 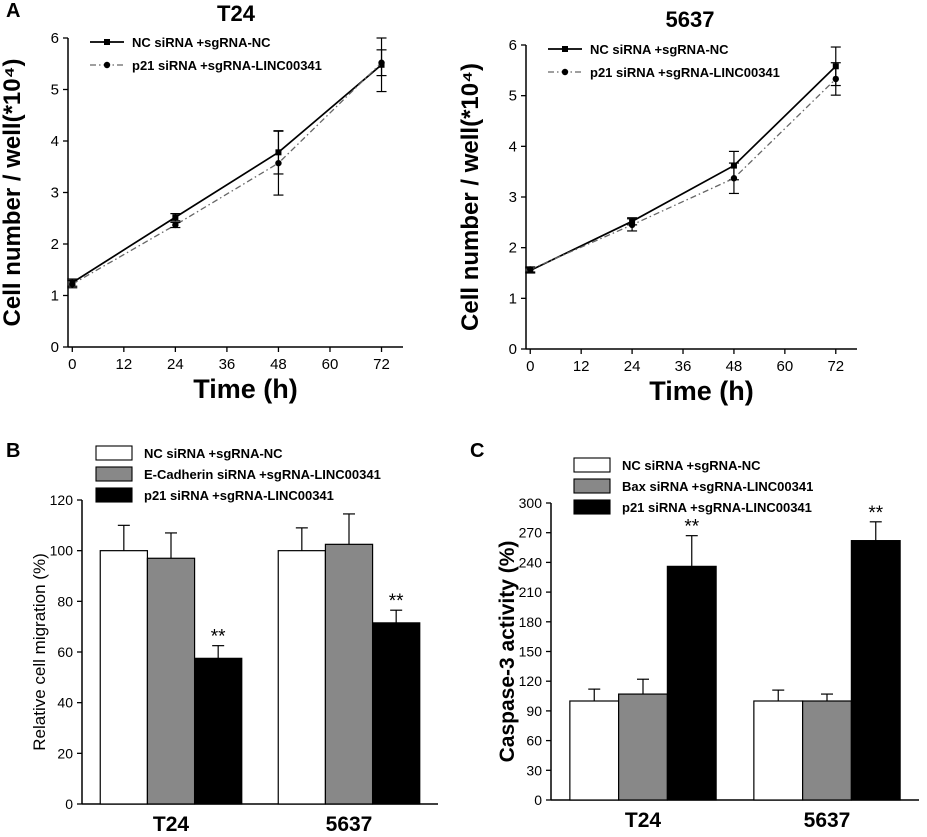 What do you see at coordinates (531, 503) in the screenshot?
I see `y-tick-label: 300` at bounding box center [531, 503].